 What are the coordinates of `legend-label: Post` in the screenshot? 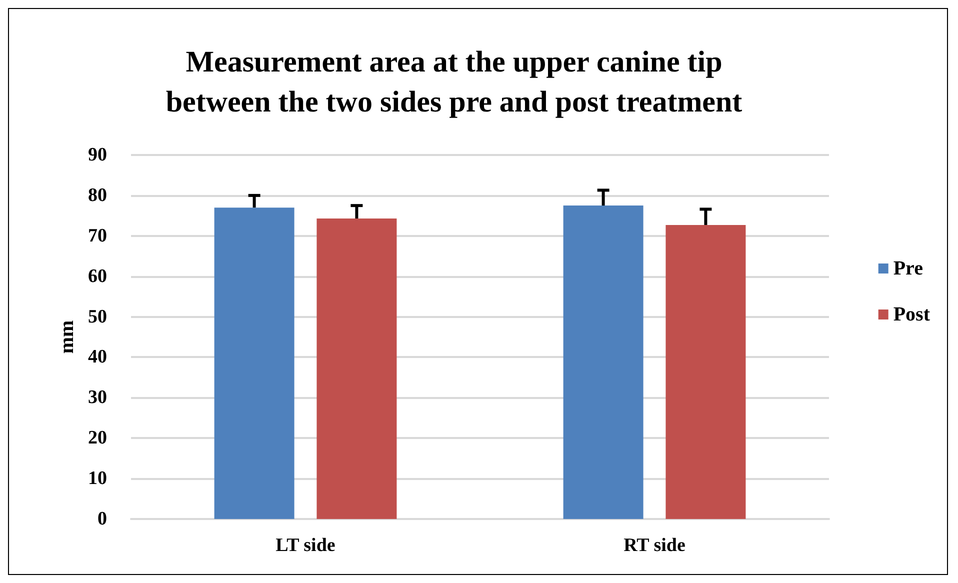 It's located at (911, 315).